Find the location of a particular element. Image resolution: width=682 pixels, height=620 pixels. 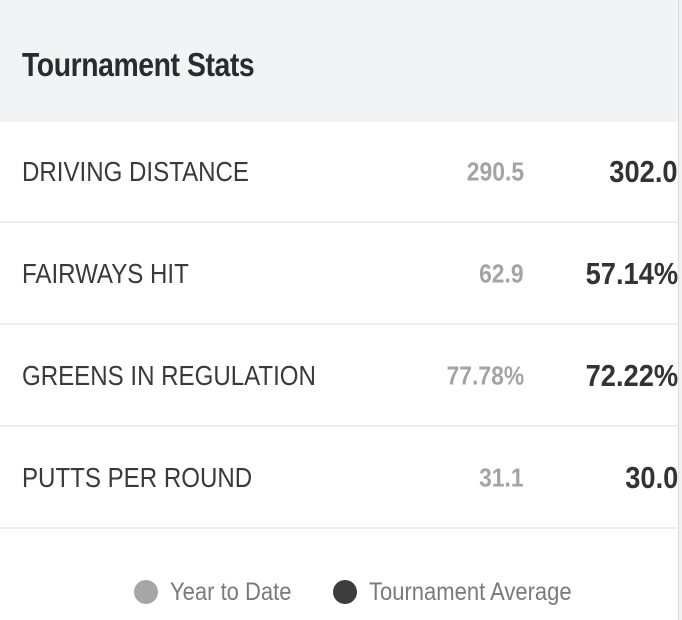

legend-item-tournament-average: Tournament Average is located at coordinates (466, 592).